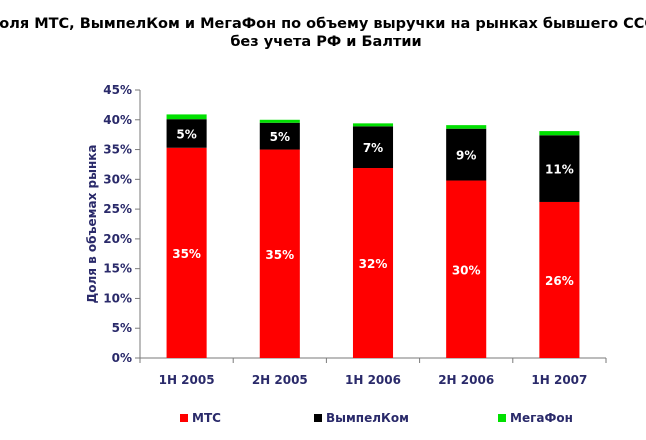 This screenshot has width=646, height=440. I want to click on legend-entry: МегаФон, so click(541, 418).